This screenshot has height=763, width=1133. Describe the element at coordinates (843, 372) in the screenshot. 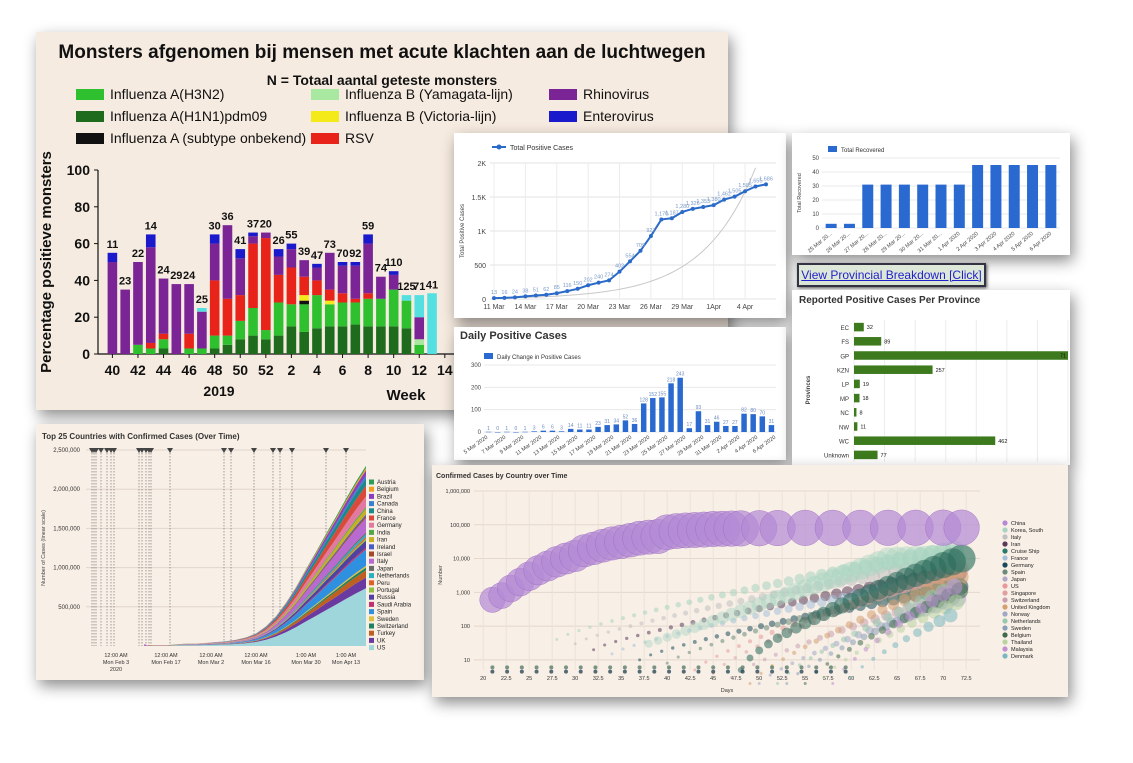

I see `category-label: KZN` at that location.